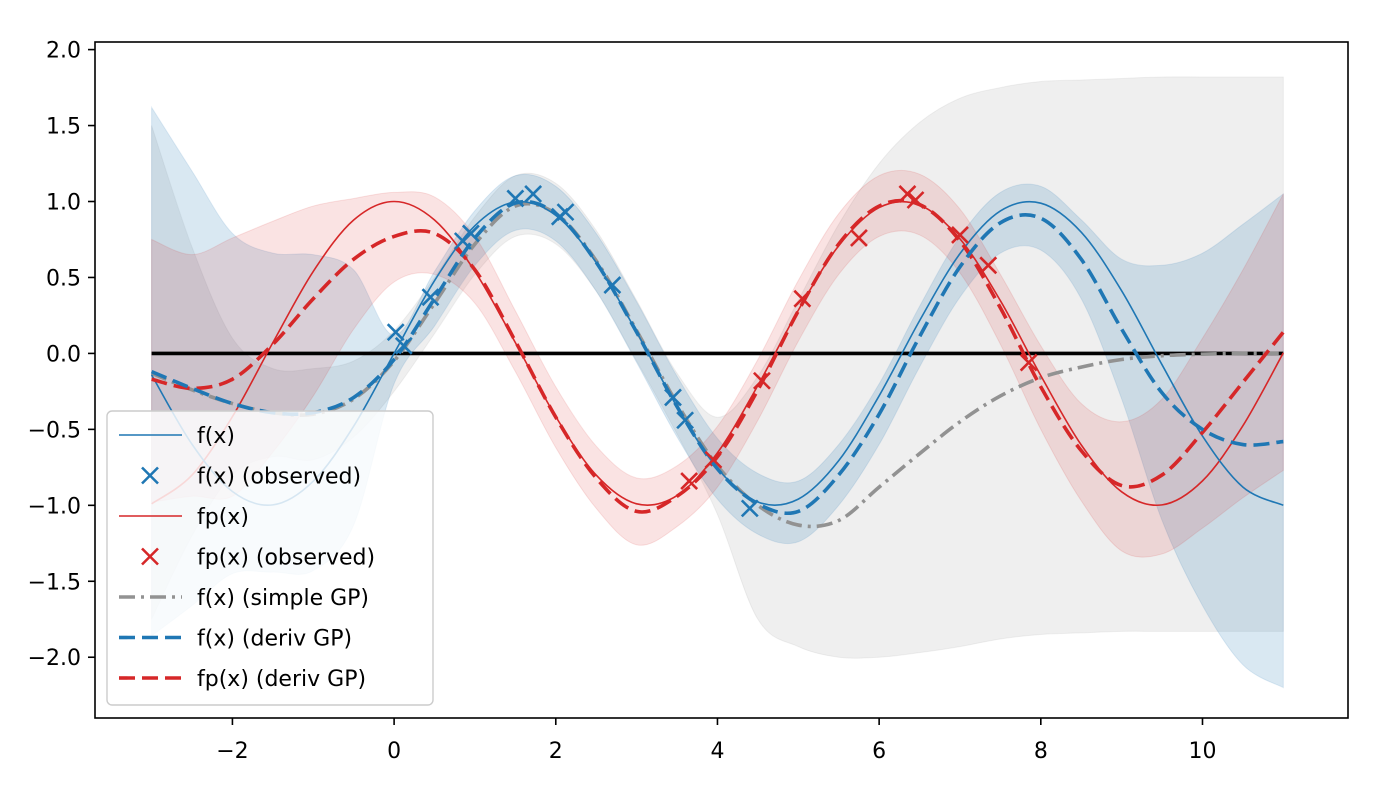  I want to click on x-tick-label: −2, so click(232, 751).